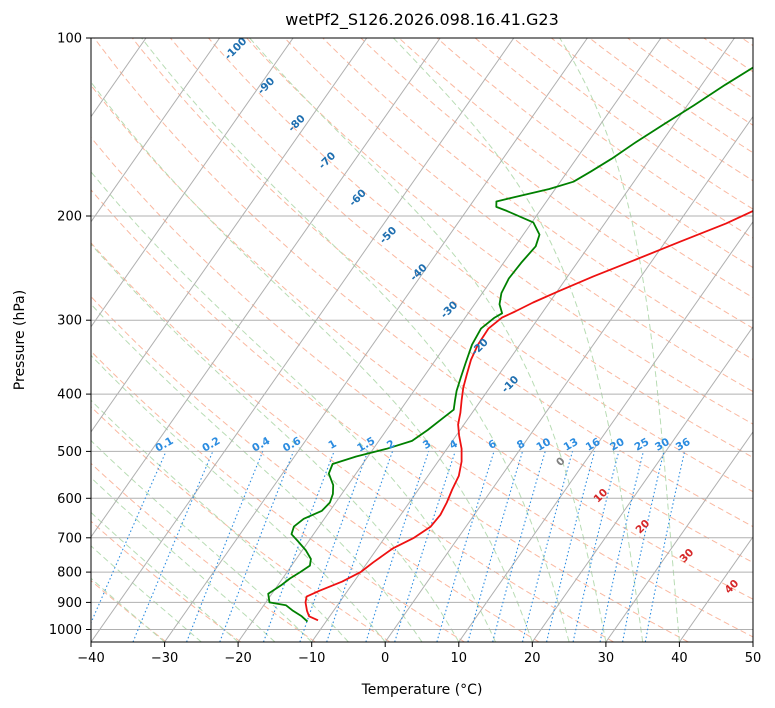 This screenshot has height=708, width=775. What do you see at coordinates (69, 217) in the screenshot?
I see `y-tick-label: 200` at bounding box center [69, 217].